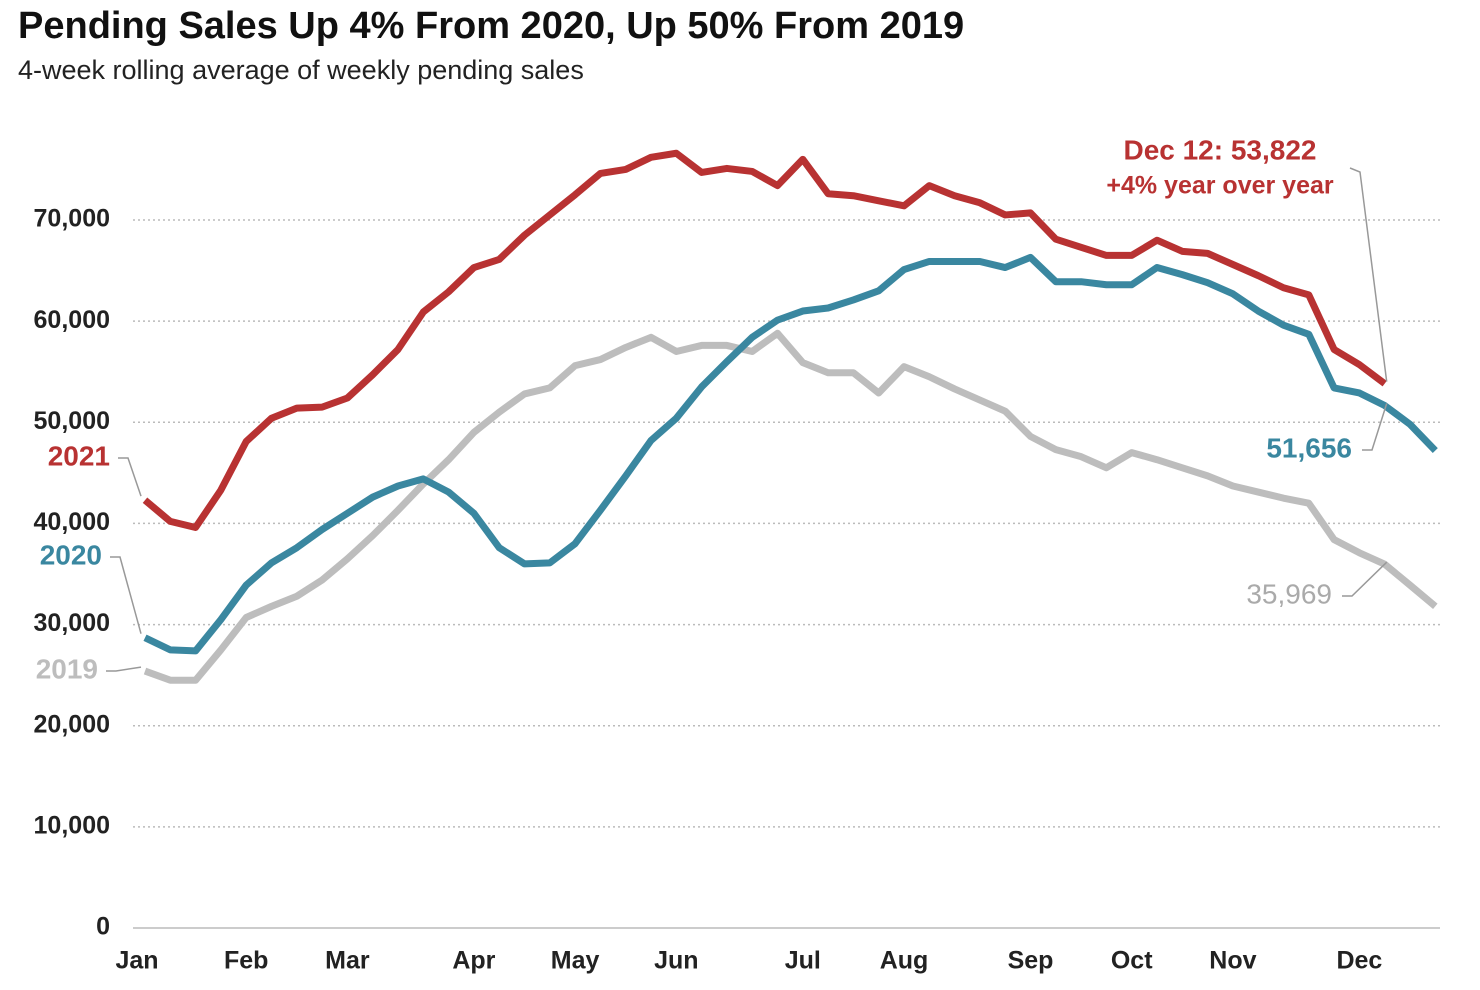 This screenshot has height=990, width=1480. What do you see at coordinates (72, 623) in the screenshot?
I see `y-tick-label: 30,000` at bounding box center [72, 623].